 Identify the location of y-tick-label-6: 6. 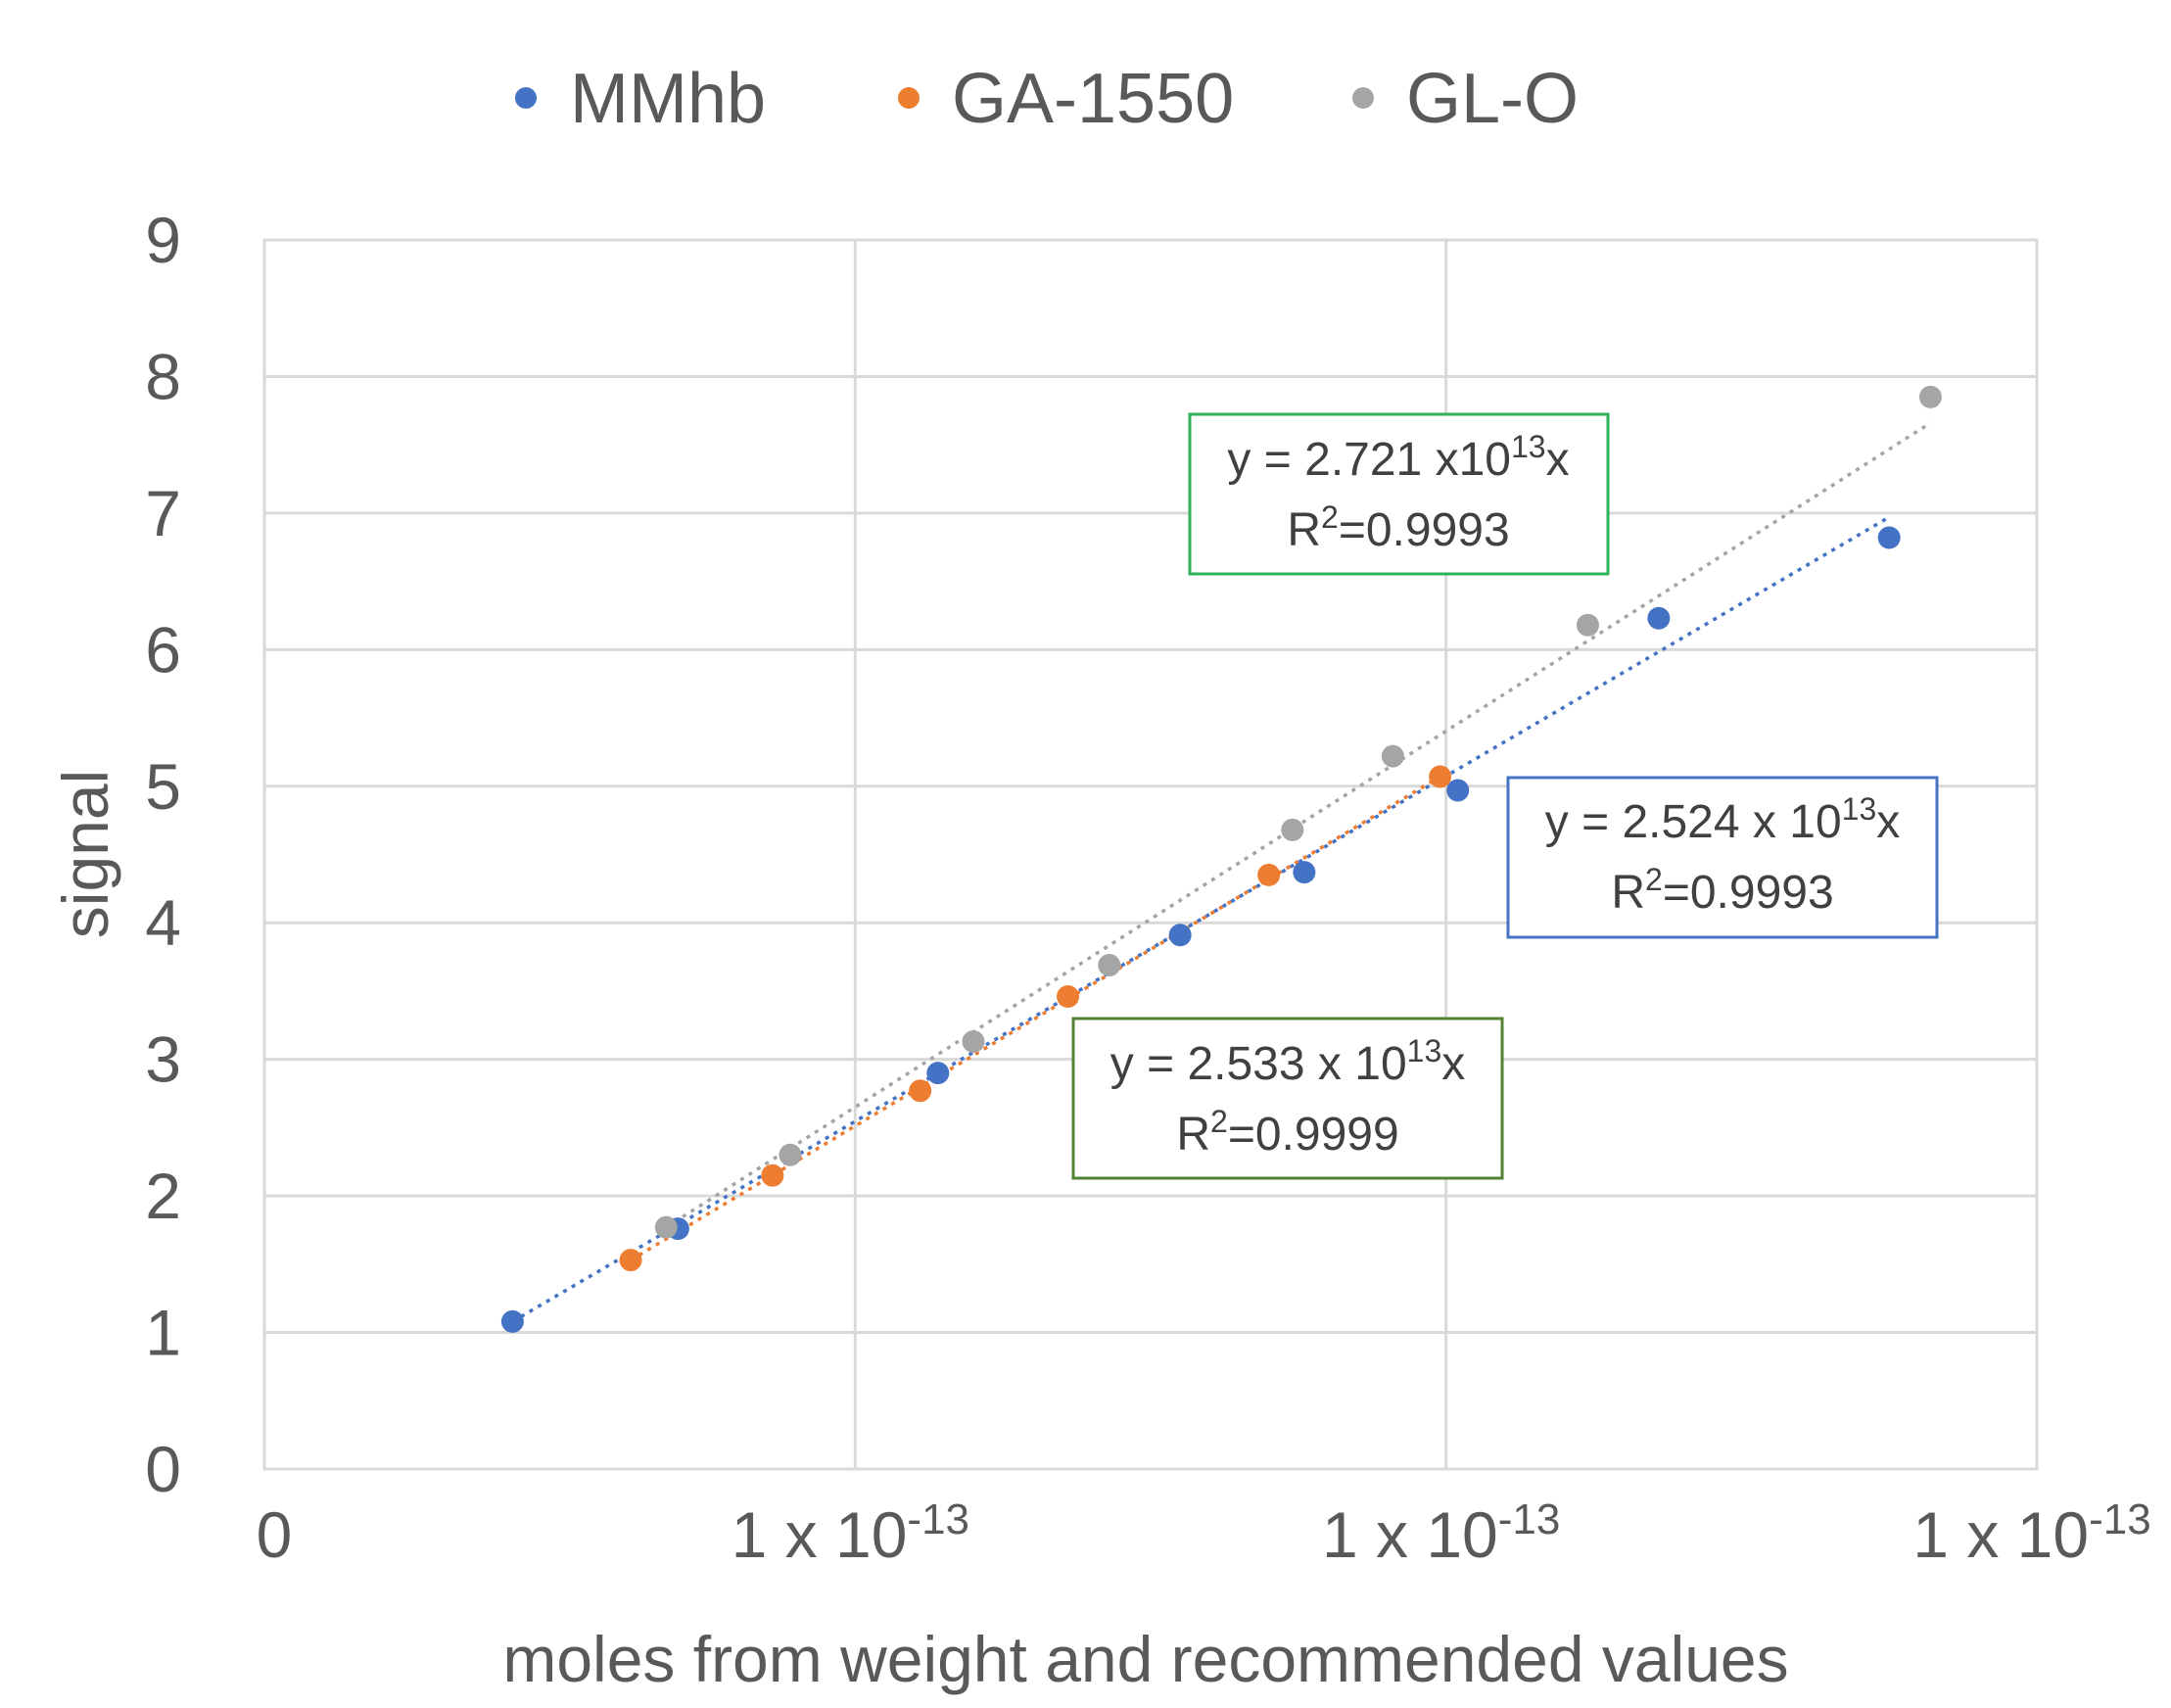
(163, 649).